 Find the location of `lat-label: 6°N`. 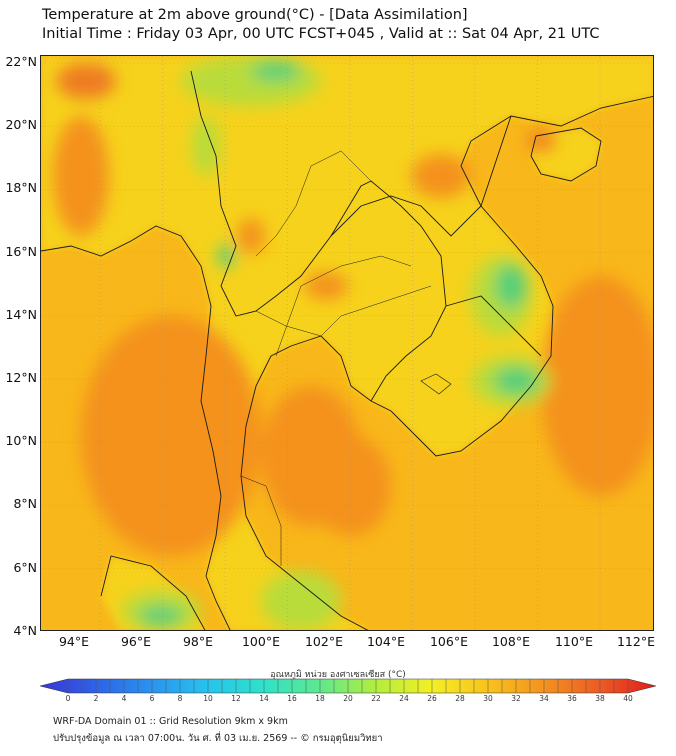

lat-label: 6°N is located at coordinates (25, 567).